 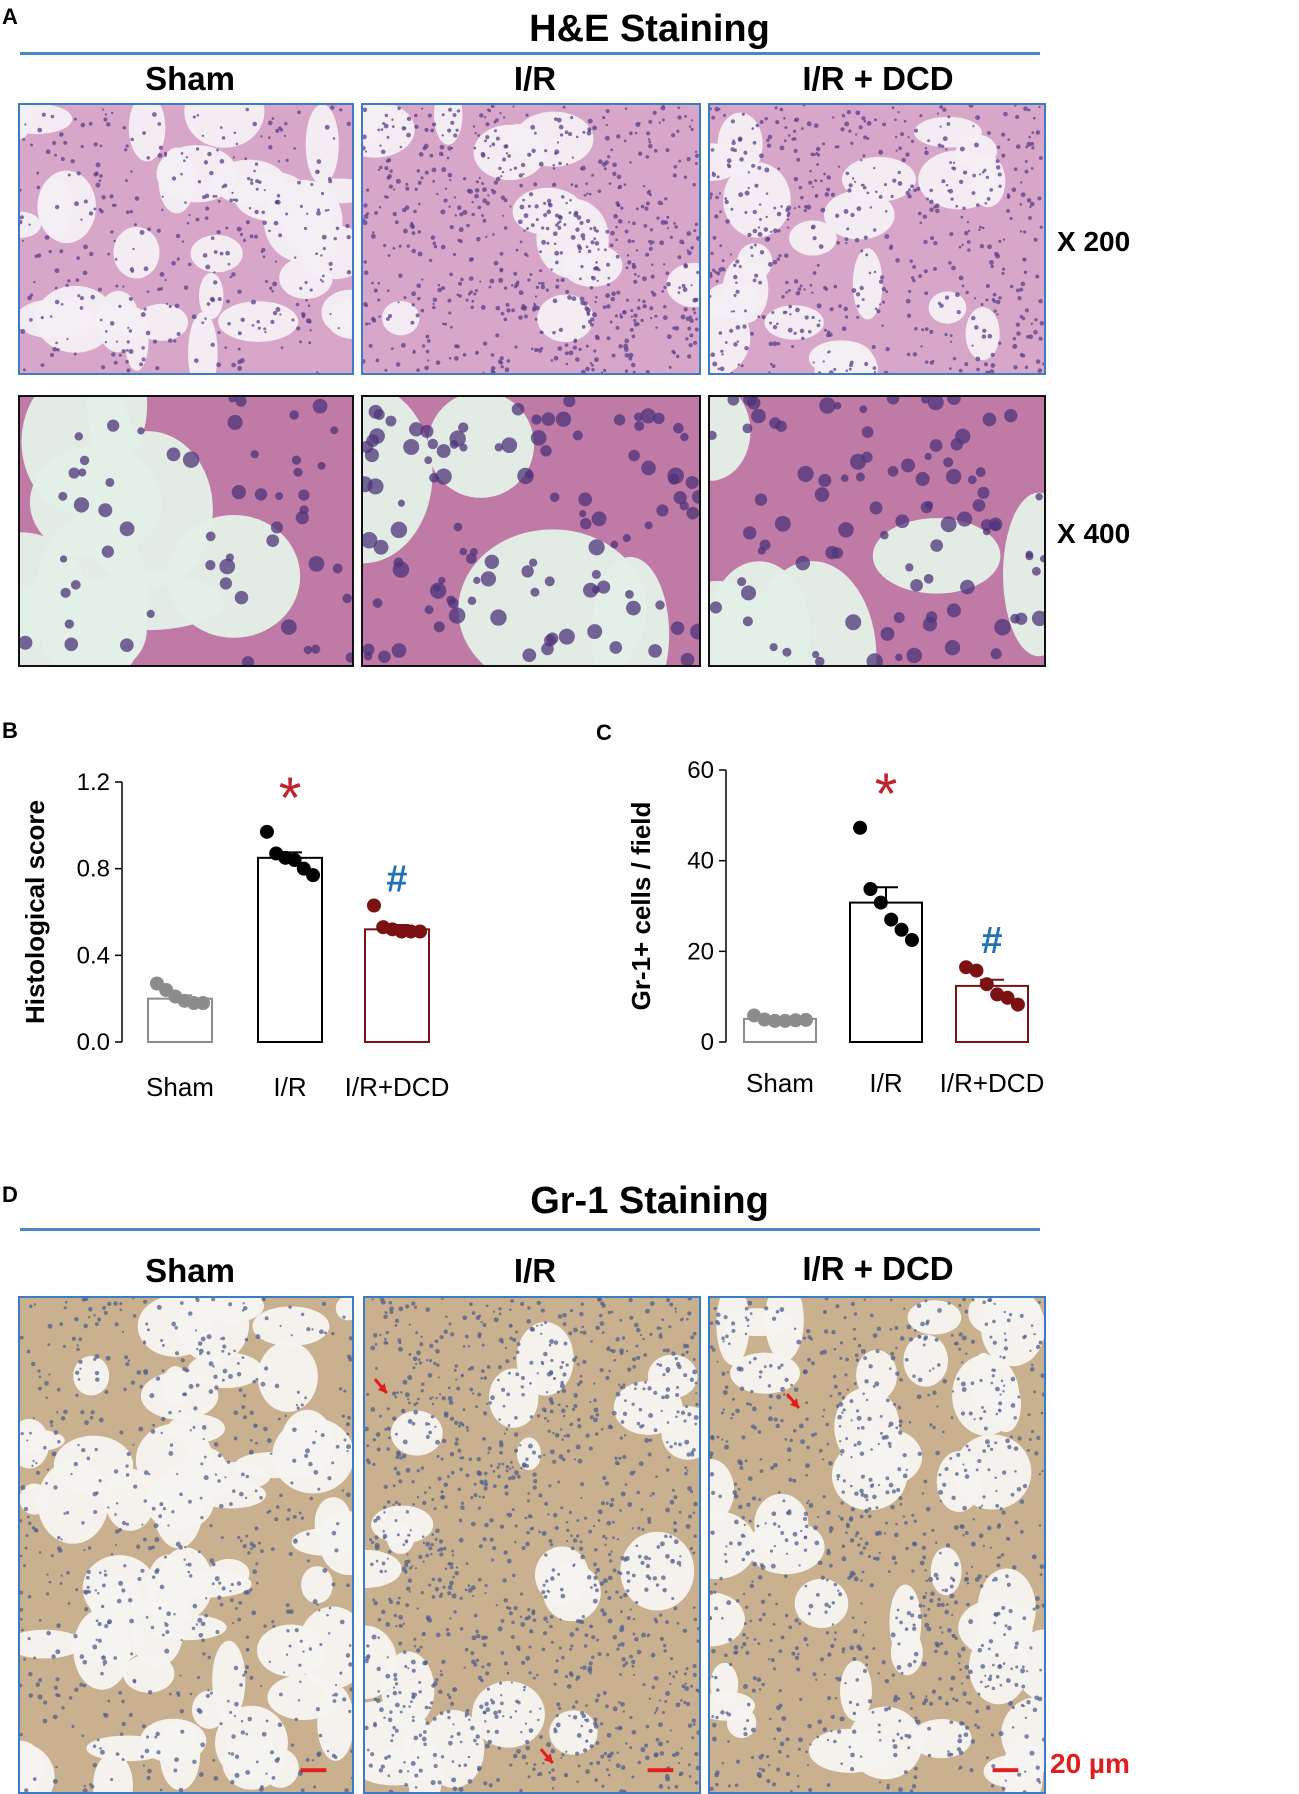 What do you see at coordinates (649, 29) in the screenshot?
I see `he-staining-title: H&E Staining` at bounding box center [649, 29].